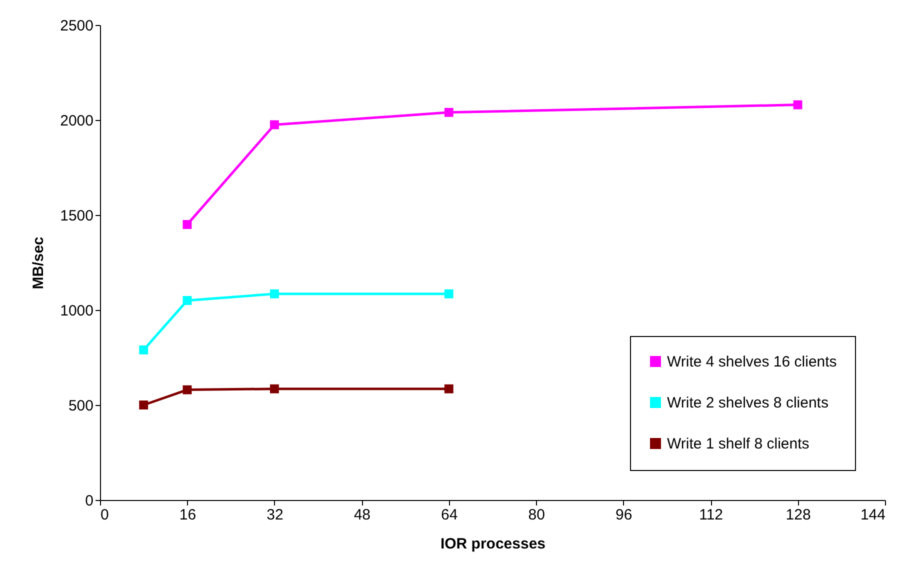 The width and height of the screenshot is (914, 573). What do you see at coordinates (752, 362) in the screenshot?
I see `legend-label: Write 4 shelves 16 clients` at bounding box center [752, 362].